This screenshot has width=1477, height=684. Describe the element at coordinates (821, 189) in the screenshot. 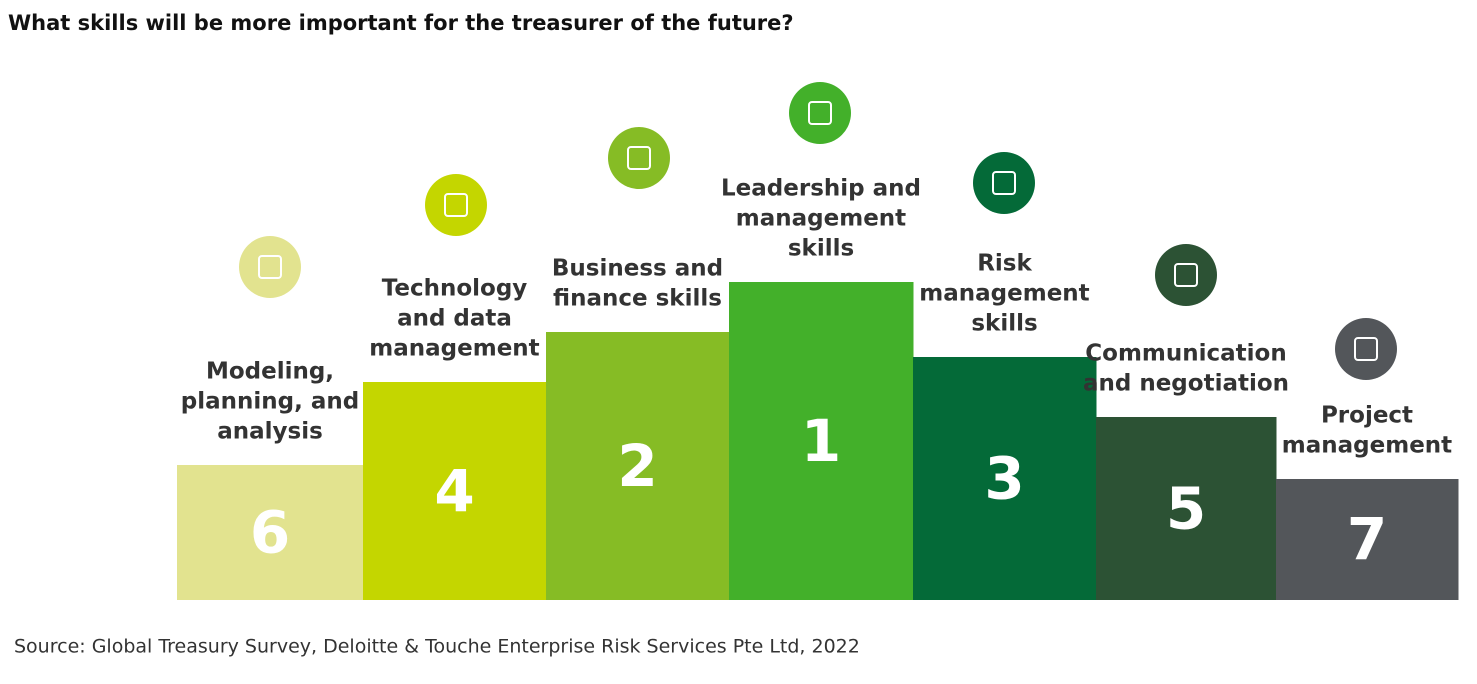

I see `skill-label: Leadership and` at that location.